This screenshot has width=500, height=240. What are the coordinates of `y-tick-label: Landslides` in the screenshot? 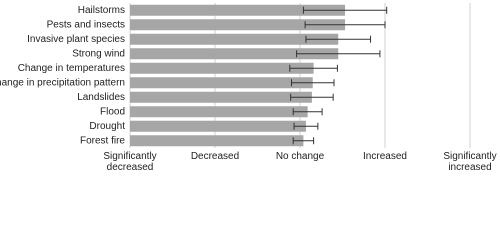 It's located at (101, 97).